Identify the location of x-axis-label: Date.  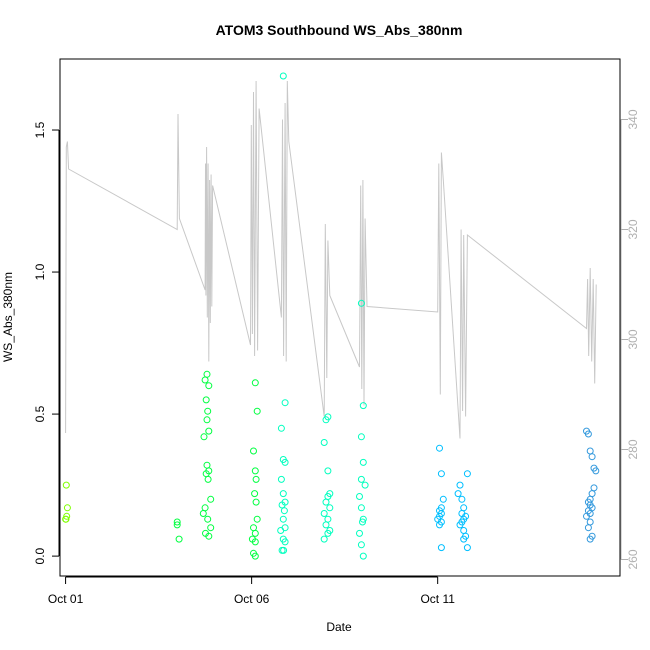
(339, 627).